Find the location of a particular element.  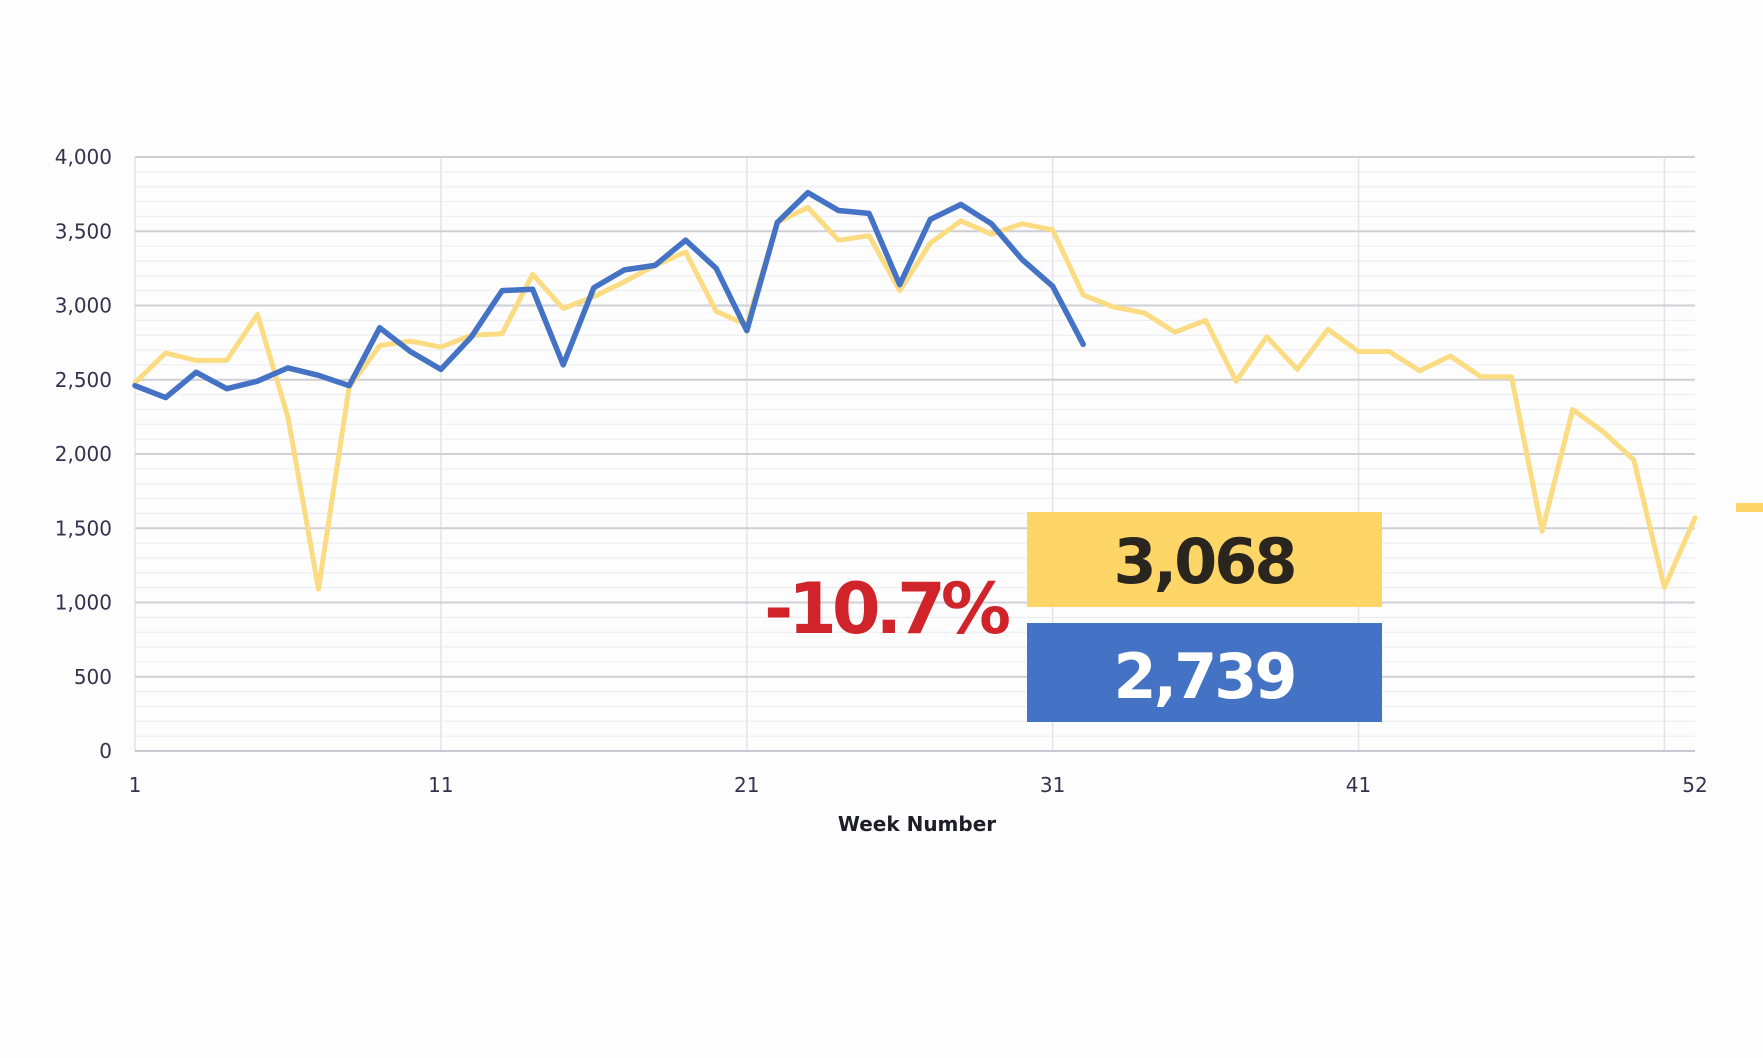

x-tick-label: 1 is located at coordinates (135, 785).